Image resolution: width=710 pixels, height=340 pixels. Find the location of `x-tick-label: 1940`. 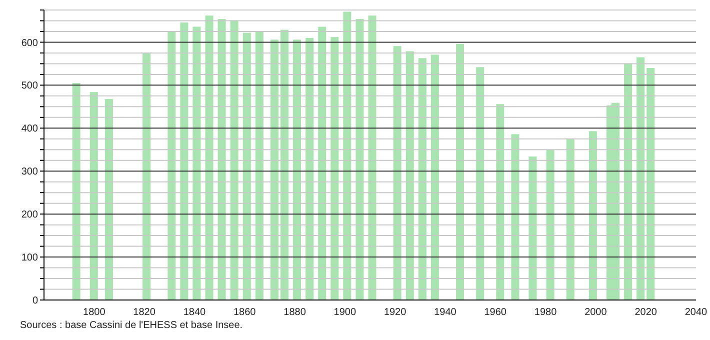

x-tick-label: 1940 is located at coordinates (445, 312).